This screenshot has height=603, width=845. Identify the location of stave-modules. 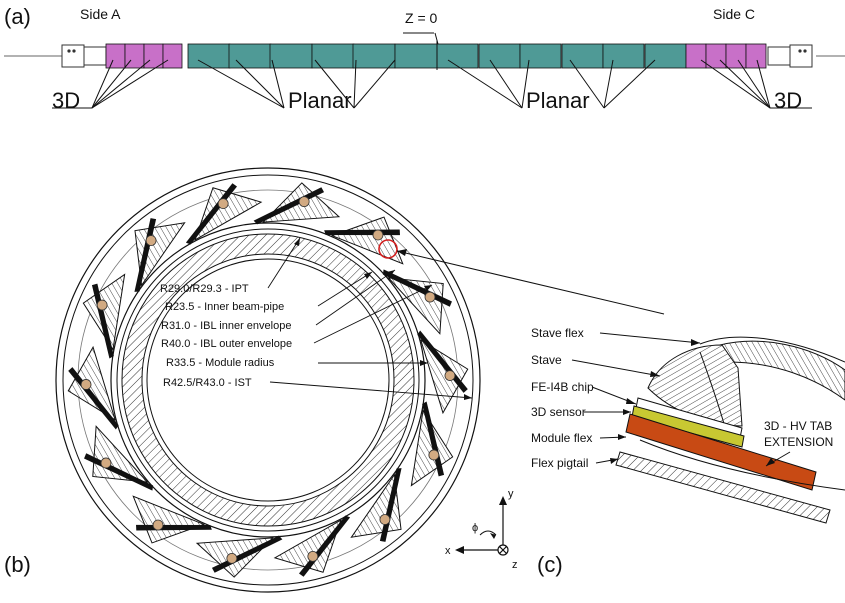
(436, 55).